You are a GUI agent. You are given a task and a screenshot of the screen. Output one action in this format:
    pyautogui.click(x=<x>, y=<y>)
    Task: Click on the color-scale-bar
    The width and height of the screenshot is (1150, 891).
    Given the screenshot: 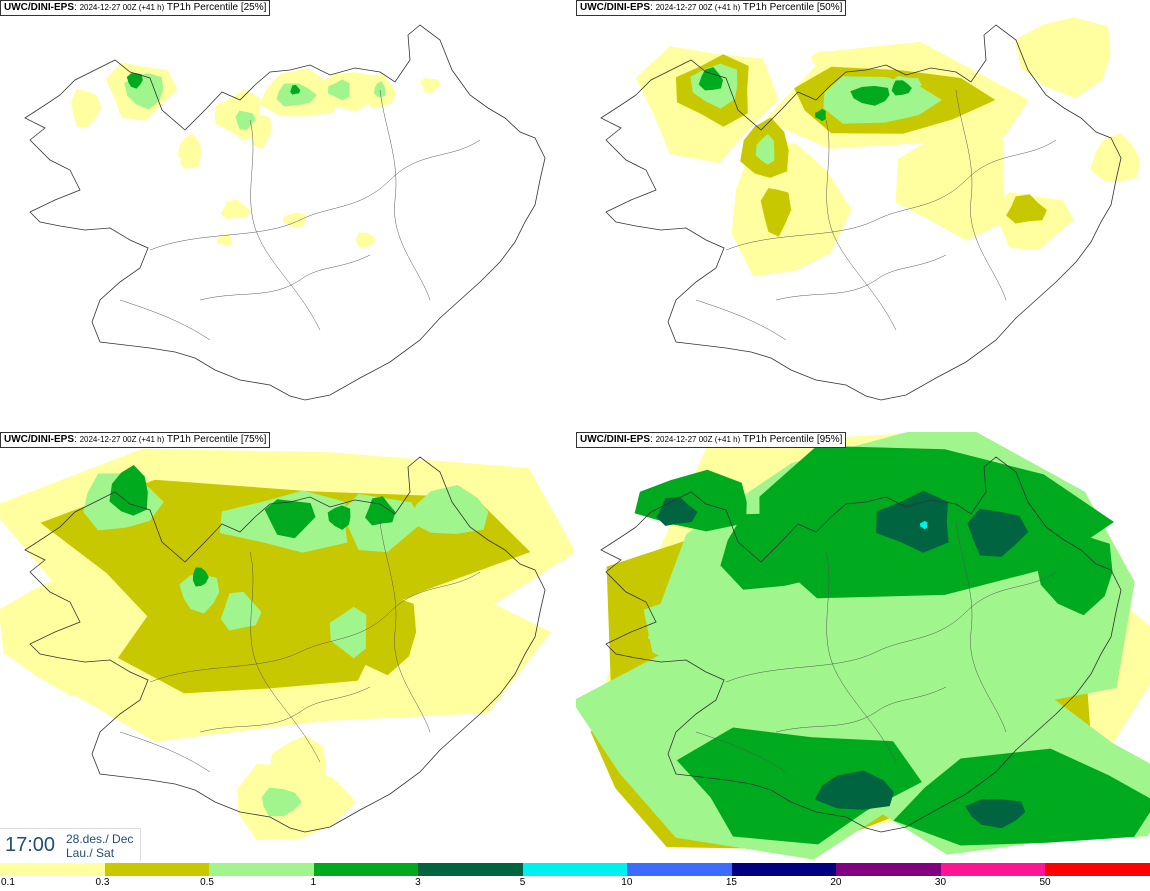 What is the action you would take?
    pyautogui.click(x=575, y=869)
    